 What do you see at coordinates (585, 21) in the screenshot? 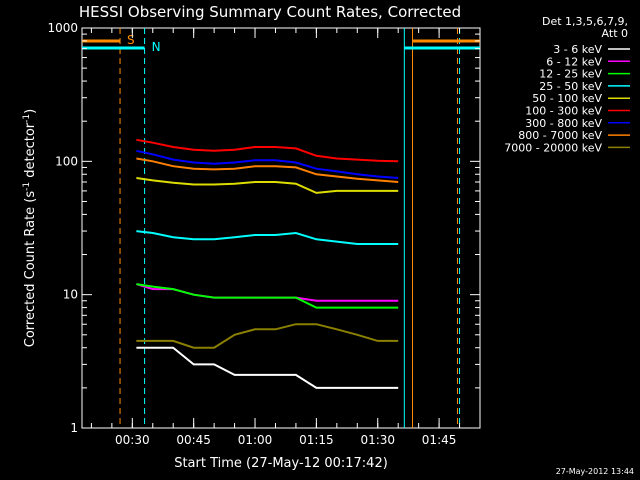
I see `legend-header-1: Det 1,3,5,6,7,9,` at bounding box center [585, 21].